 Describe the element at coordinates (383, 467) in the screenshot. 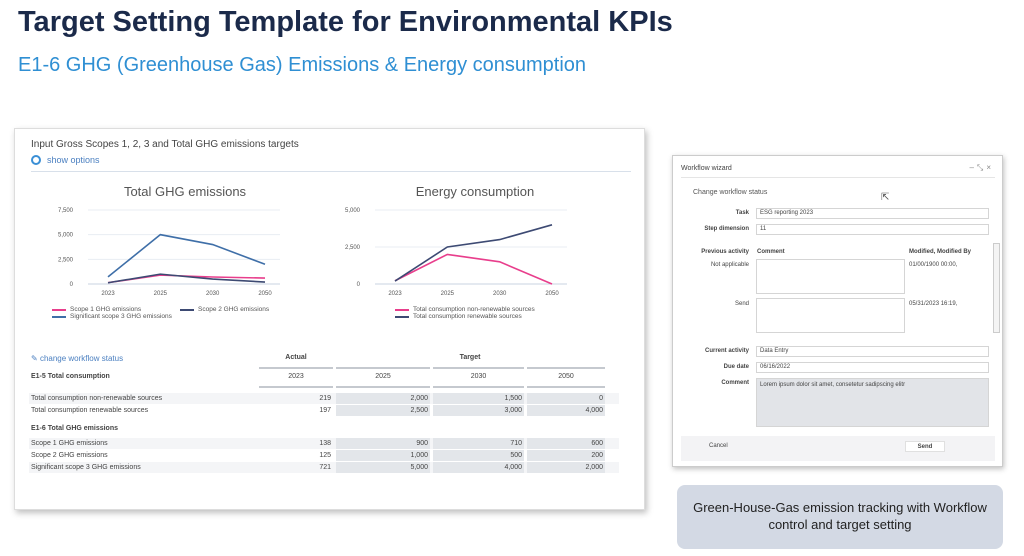

I see `target-input-cell: 5,000` at that location.